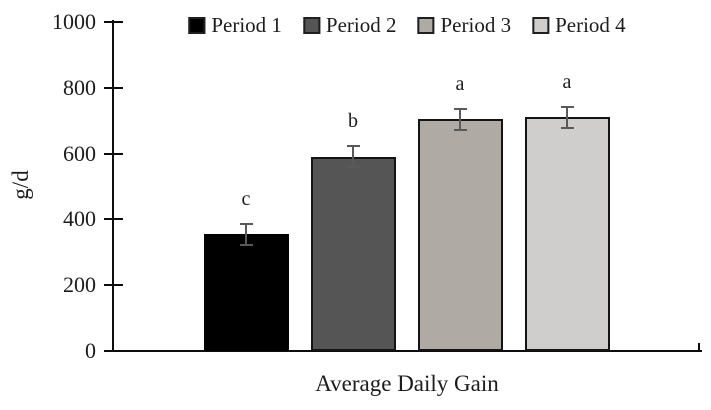  What do you see at coordinates (79, 285) in the screenshot?
I see `y-tick-label: 200` at bounding box center [79, 285].